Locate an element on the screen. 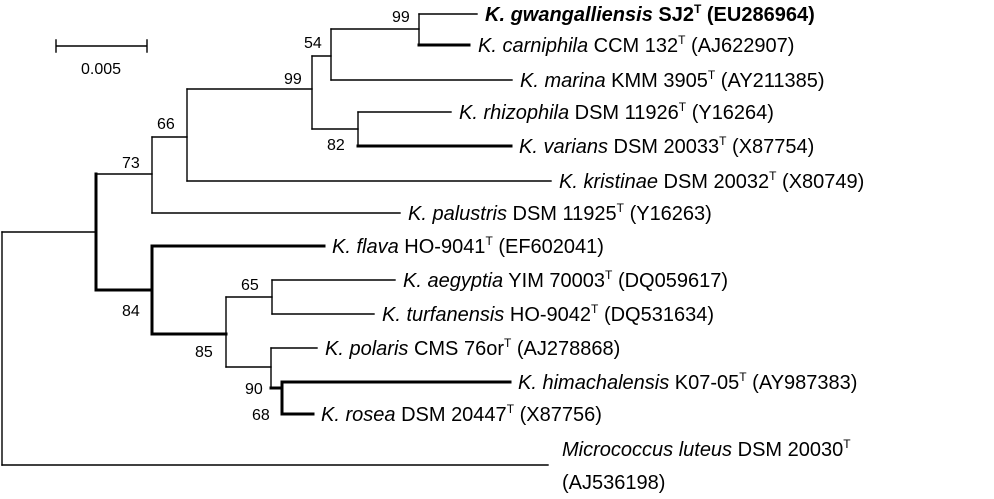 This screenshot has width=994, height=499. taxon-species: flava is located at coordinates (377, 247).